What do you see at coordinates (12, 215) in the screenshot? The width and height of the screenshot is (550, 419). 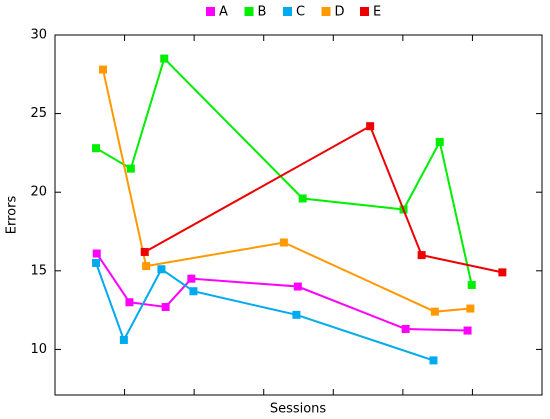 I see `y-axis-label: Errors` at bounding box center [12, 215].